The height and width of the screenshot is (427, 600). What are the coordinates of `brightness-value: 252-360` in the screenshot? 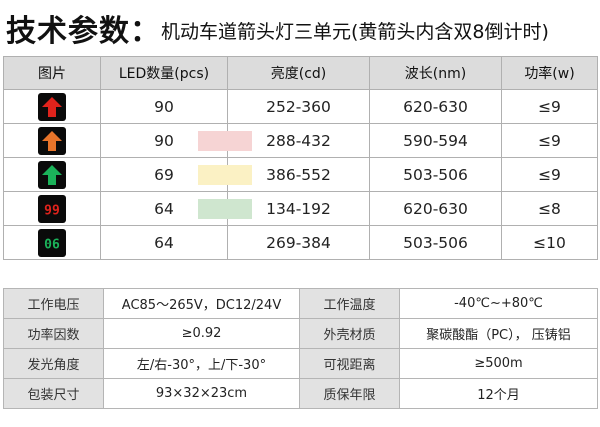 It's located at (298, 106).